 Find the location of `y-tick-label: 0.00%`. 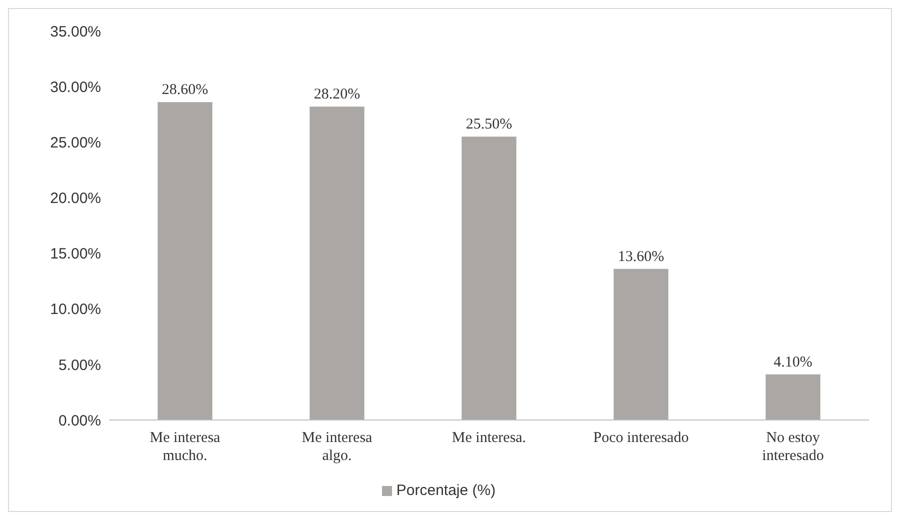

y-tick-label: 0.00% is located at coordinates (79, 421).